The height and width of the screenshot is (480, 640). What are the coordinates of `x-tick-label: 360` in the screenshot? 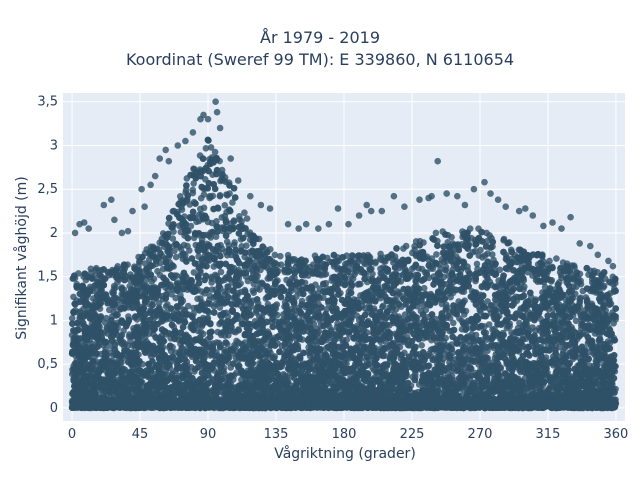 It's located at (616, 434).